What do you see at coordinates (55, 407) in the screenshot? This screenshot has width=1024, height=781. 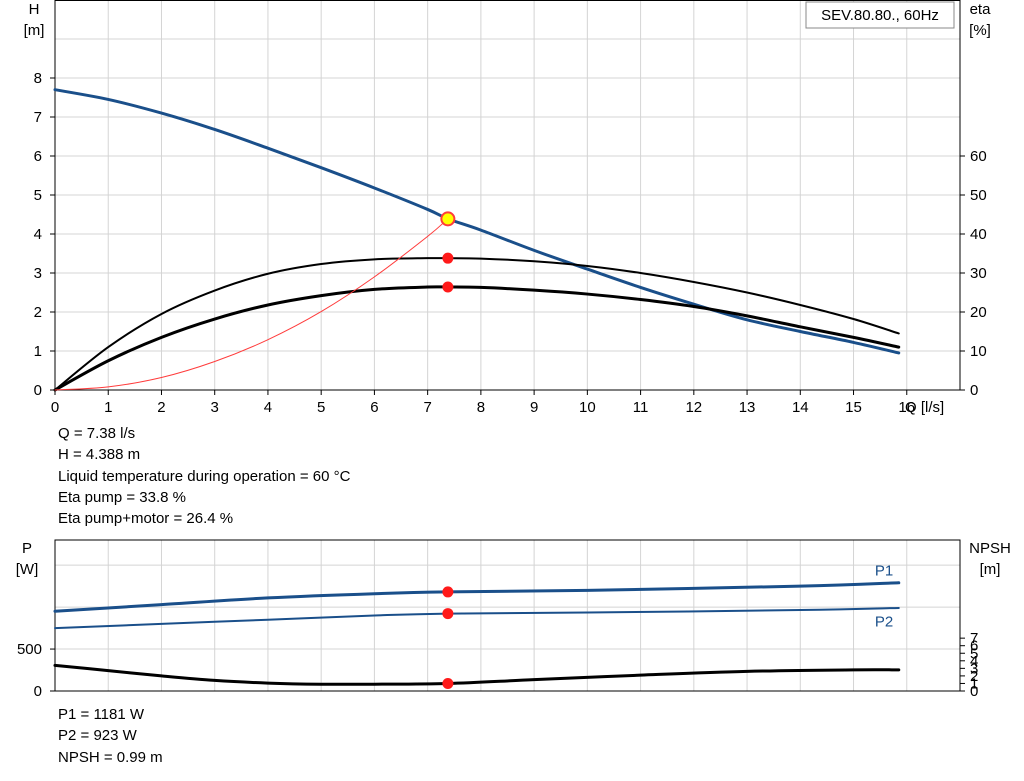 I see `x-tick-label: 0` at bounding box center [55, 407].